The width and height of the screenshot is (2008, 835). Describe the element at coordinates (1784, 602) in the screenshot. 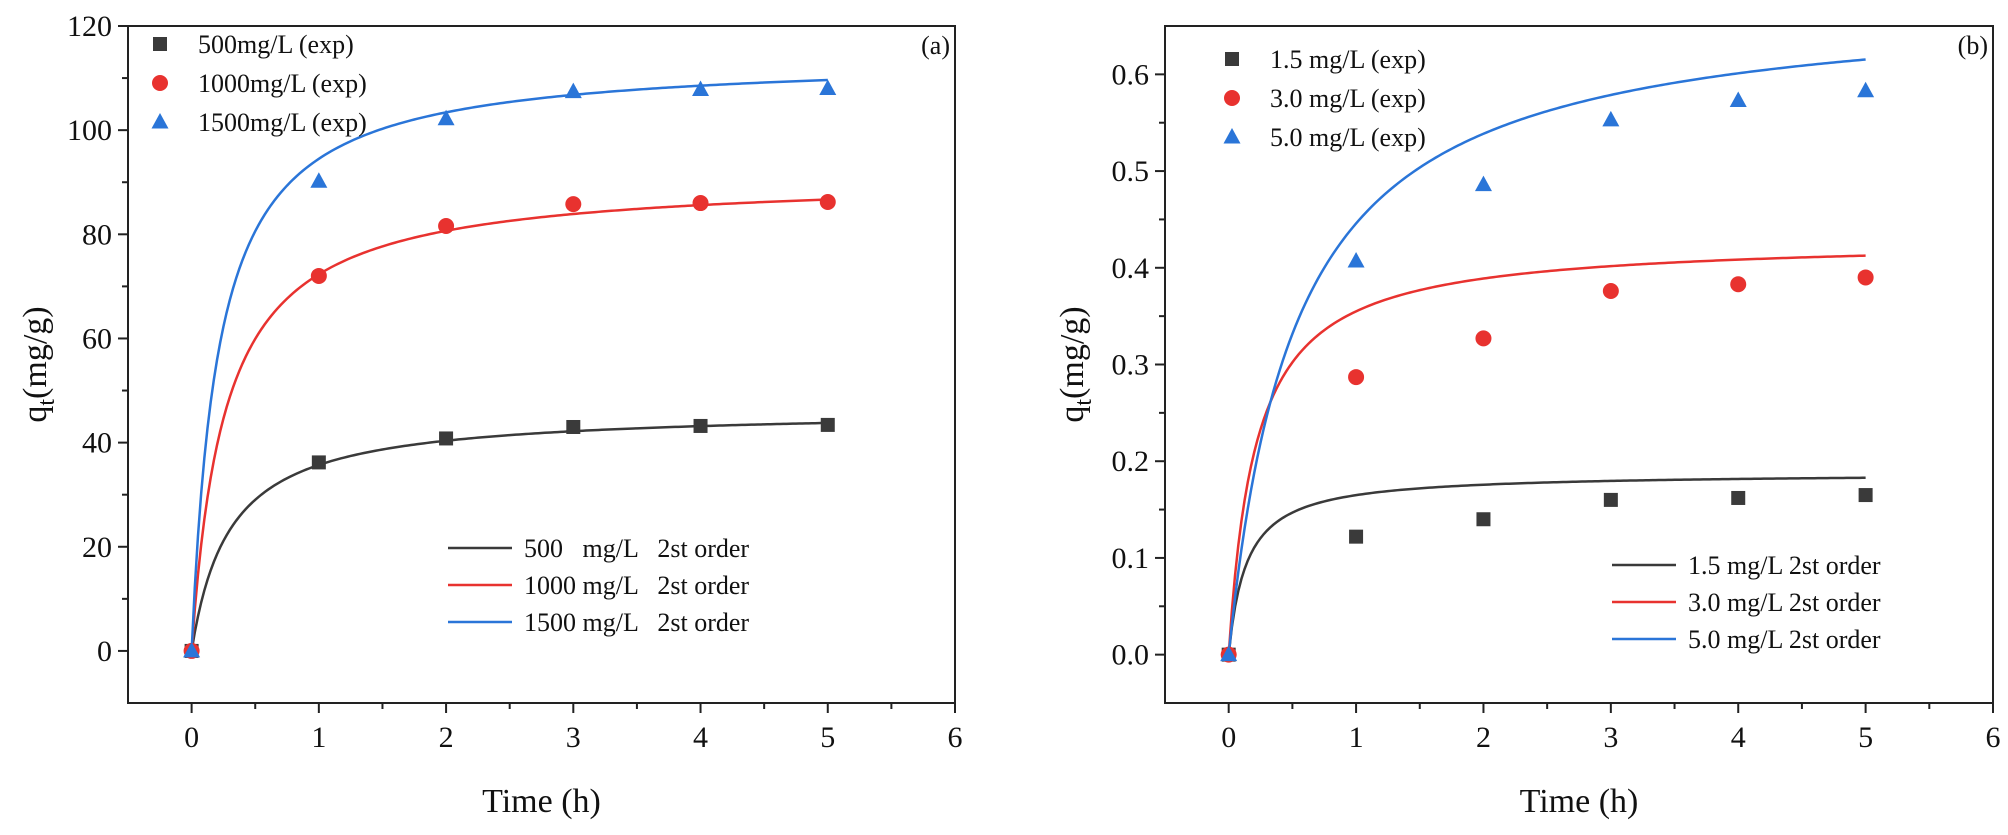

I see `legend-label-fit-1: 3.0 mg/L 2st order` at that location.